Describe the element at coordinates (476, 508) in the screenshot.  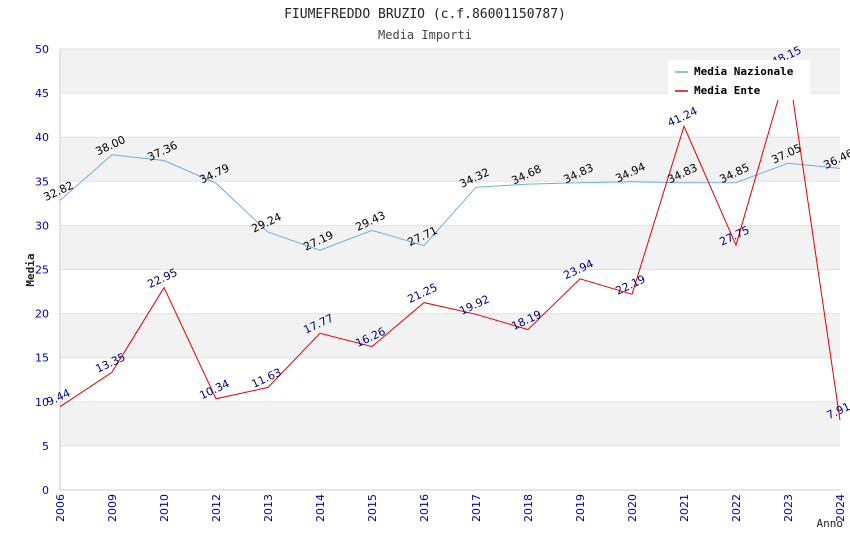
I see `x-tick-label: 2017` at that location.